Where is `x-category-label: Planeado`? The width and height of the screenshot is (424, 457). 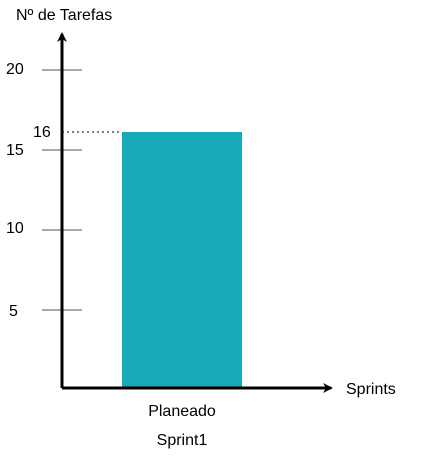 x-category-label: Planeado is located at coordinates (182, 411).